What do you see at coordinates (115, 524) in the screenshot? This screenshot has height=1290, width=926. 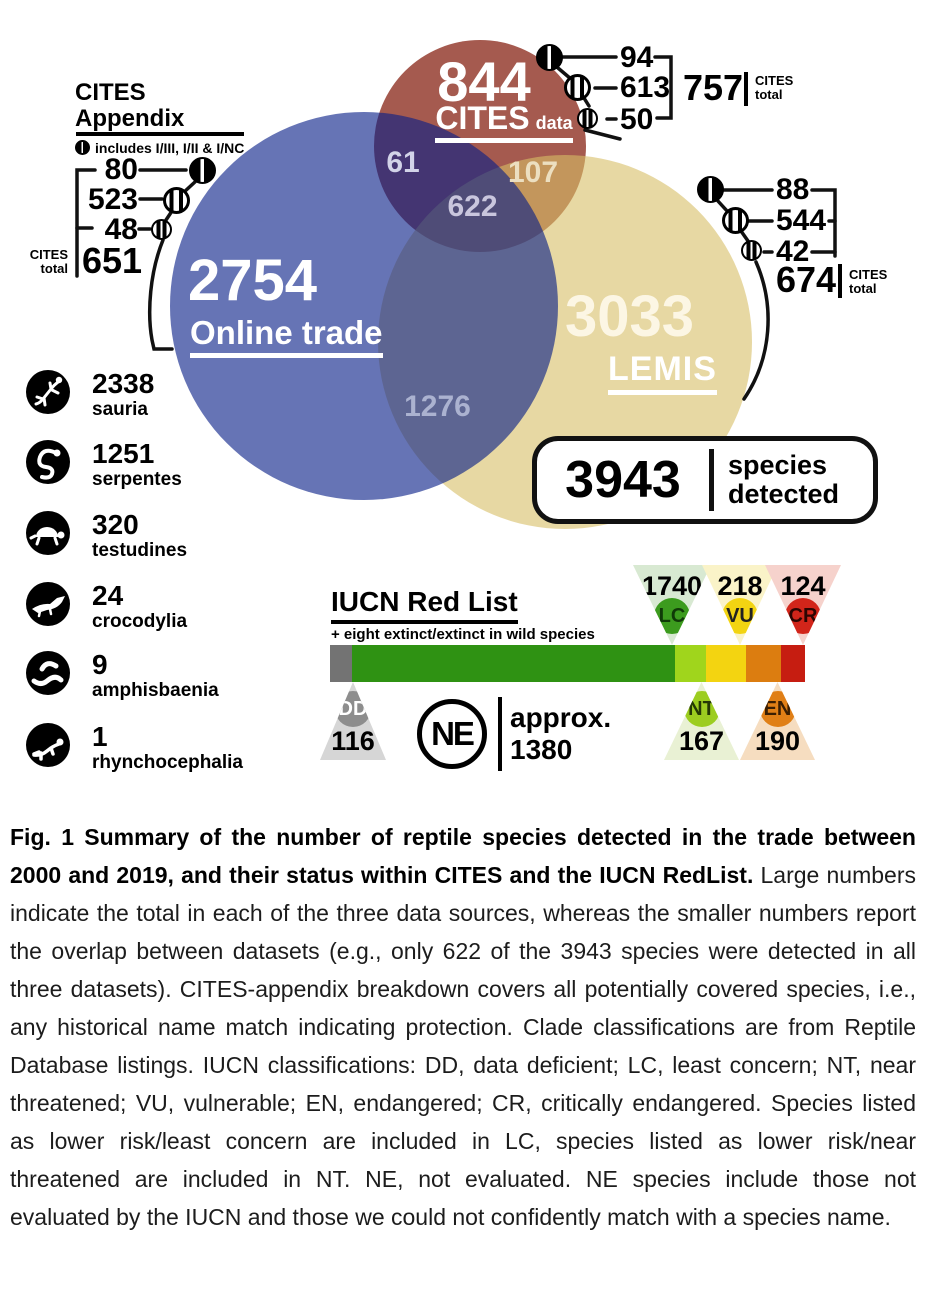 I see `clade-count: 320` at bounding box center [115, 524].